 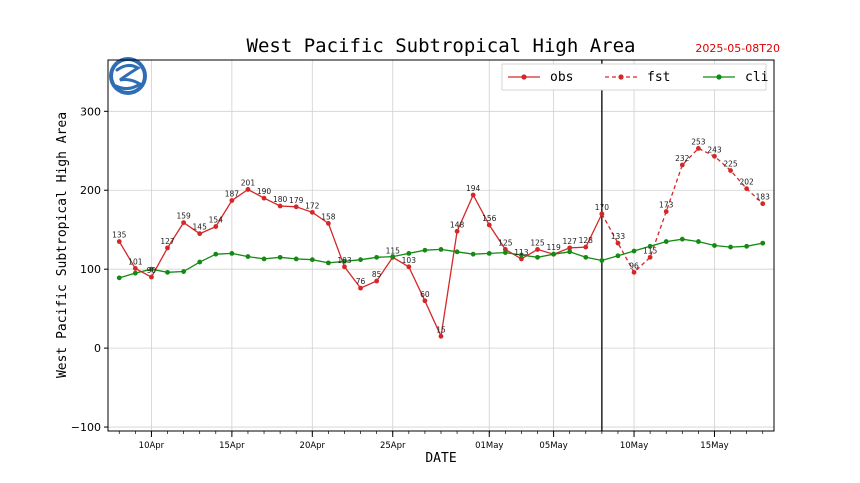 I want to click on legend-marker-obs, so click(x=524, y=77).